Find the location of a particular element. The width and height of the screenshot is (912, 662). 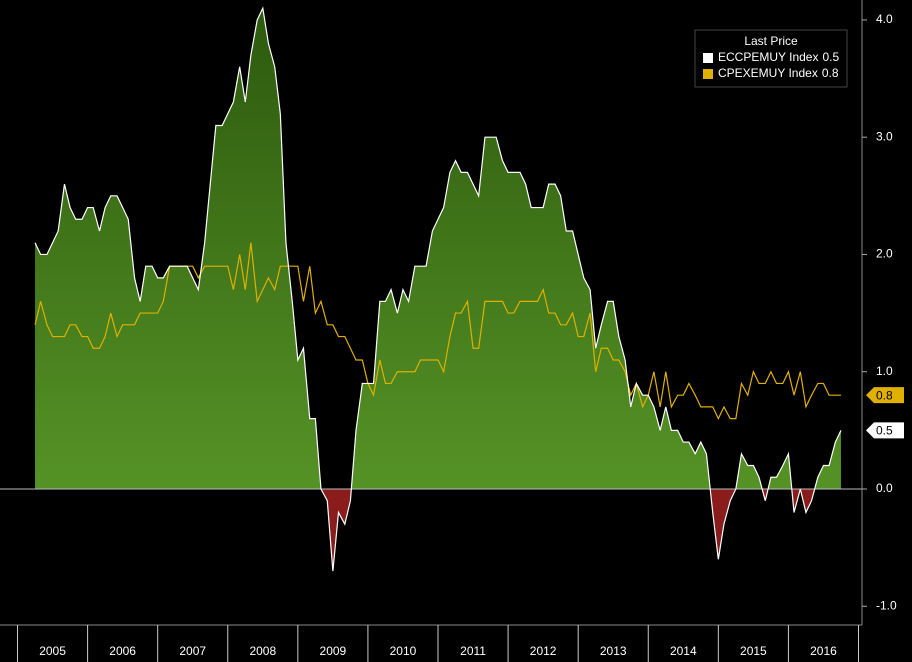

last-value-label: 0.8 is located at coordinates (884, 395).